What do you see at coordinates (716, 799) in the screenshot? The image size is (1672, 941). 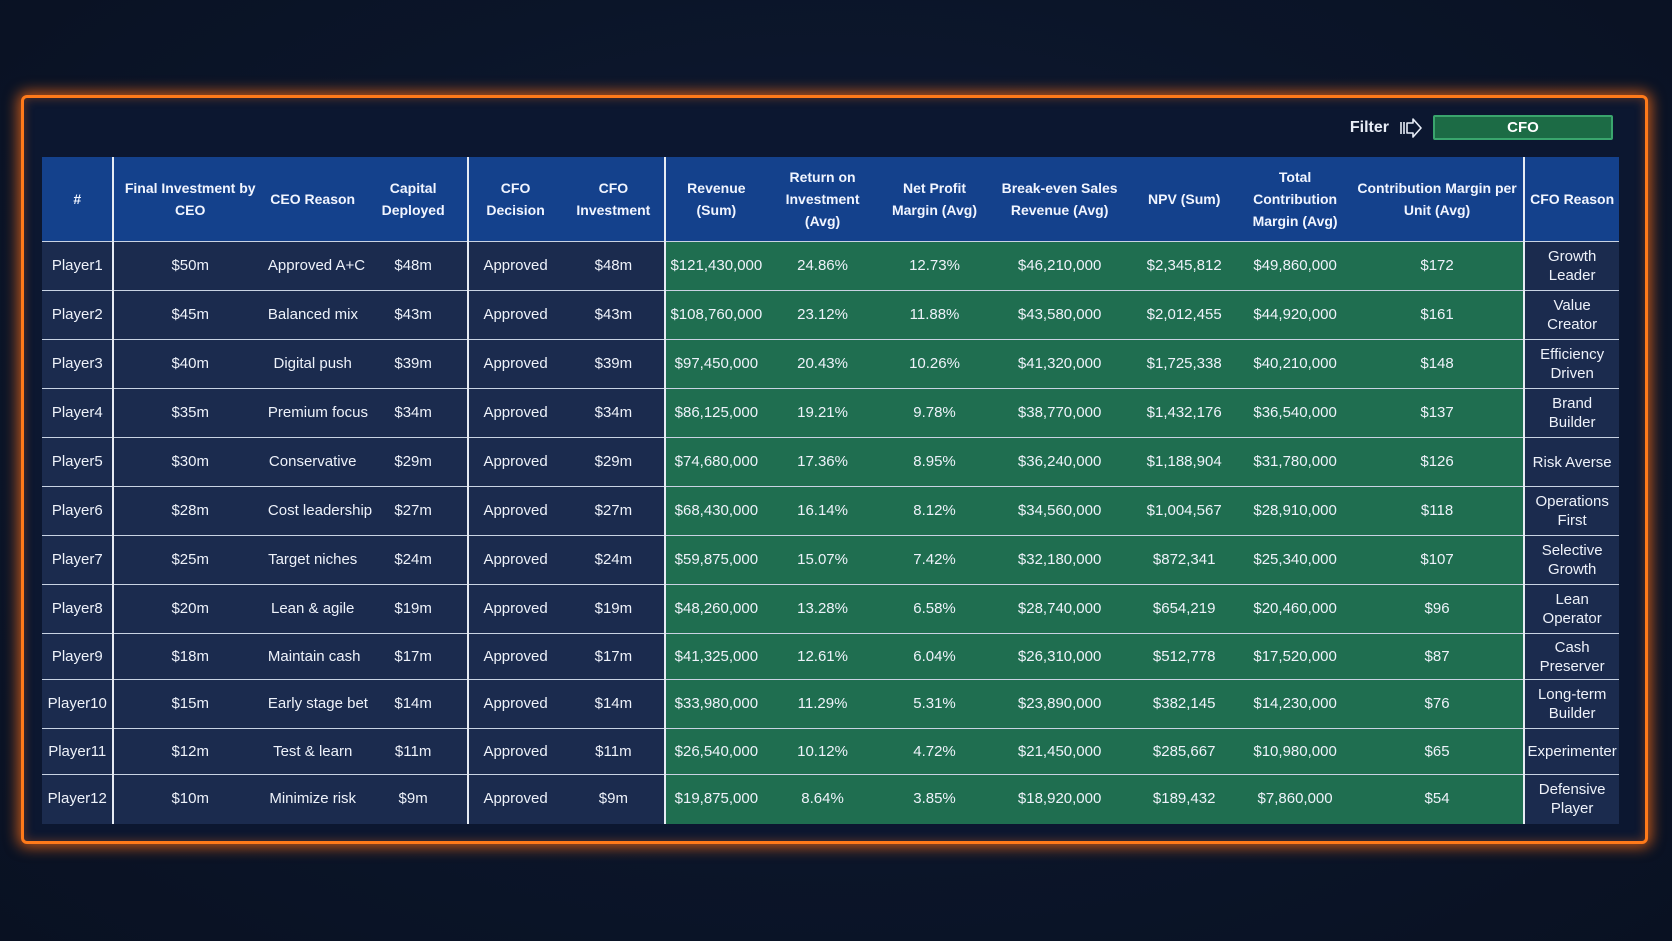 I see `cell-revenue: $19,875,000` at bounding box center [716, 799].